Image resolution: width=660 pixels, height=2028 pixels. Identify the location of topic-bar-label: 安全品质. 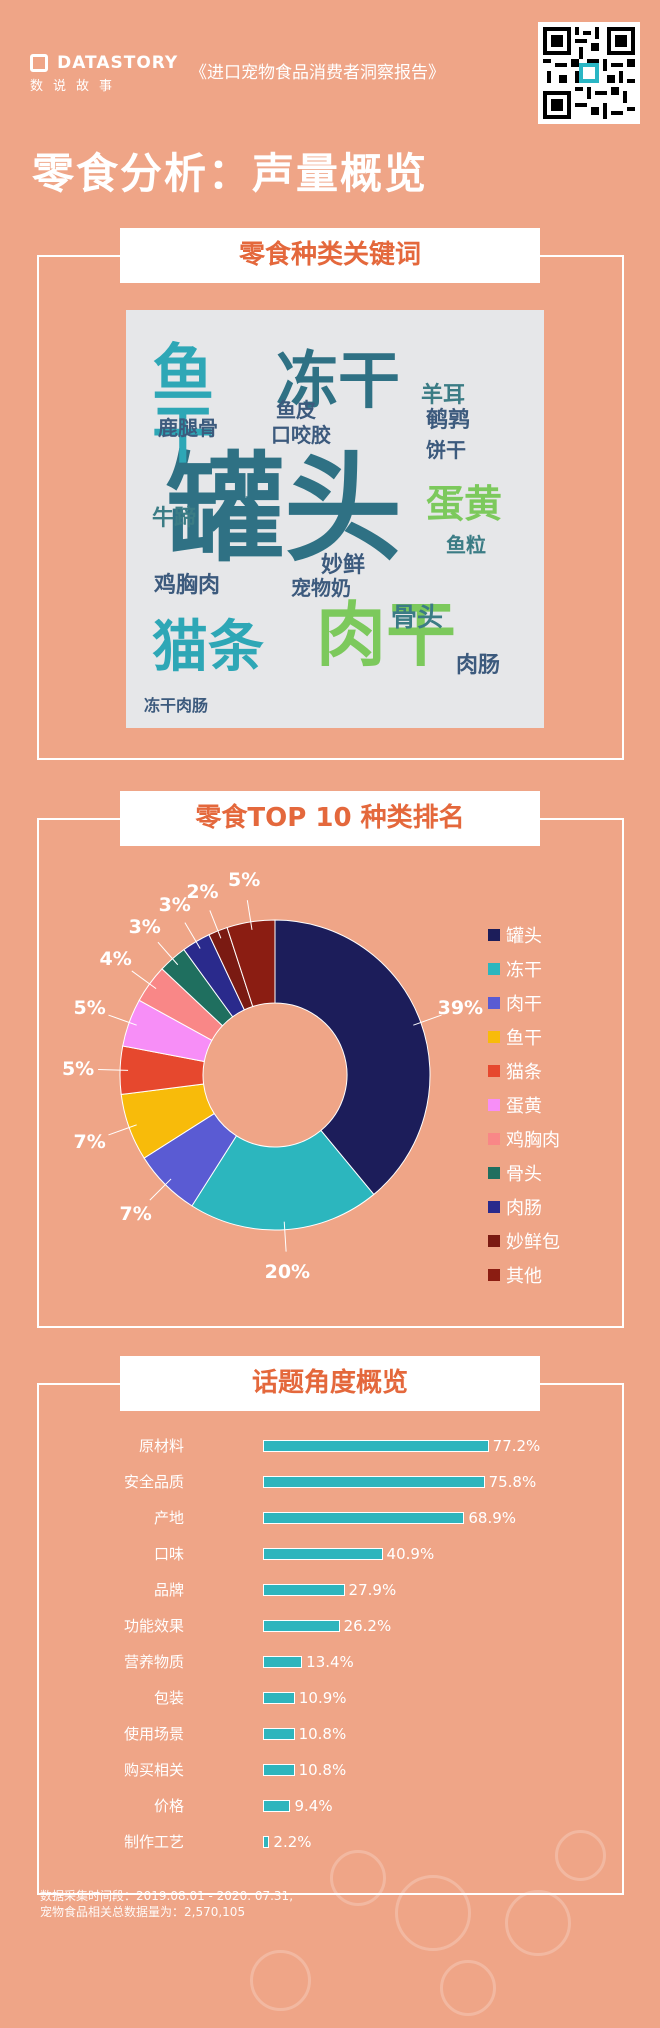
(153, 1482).